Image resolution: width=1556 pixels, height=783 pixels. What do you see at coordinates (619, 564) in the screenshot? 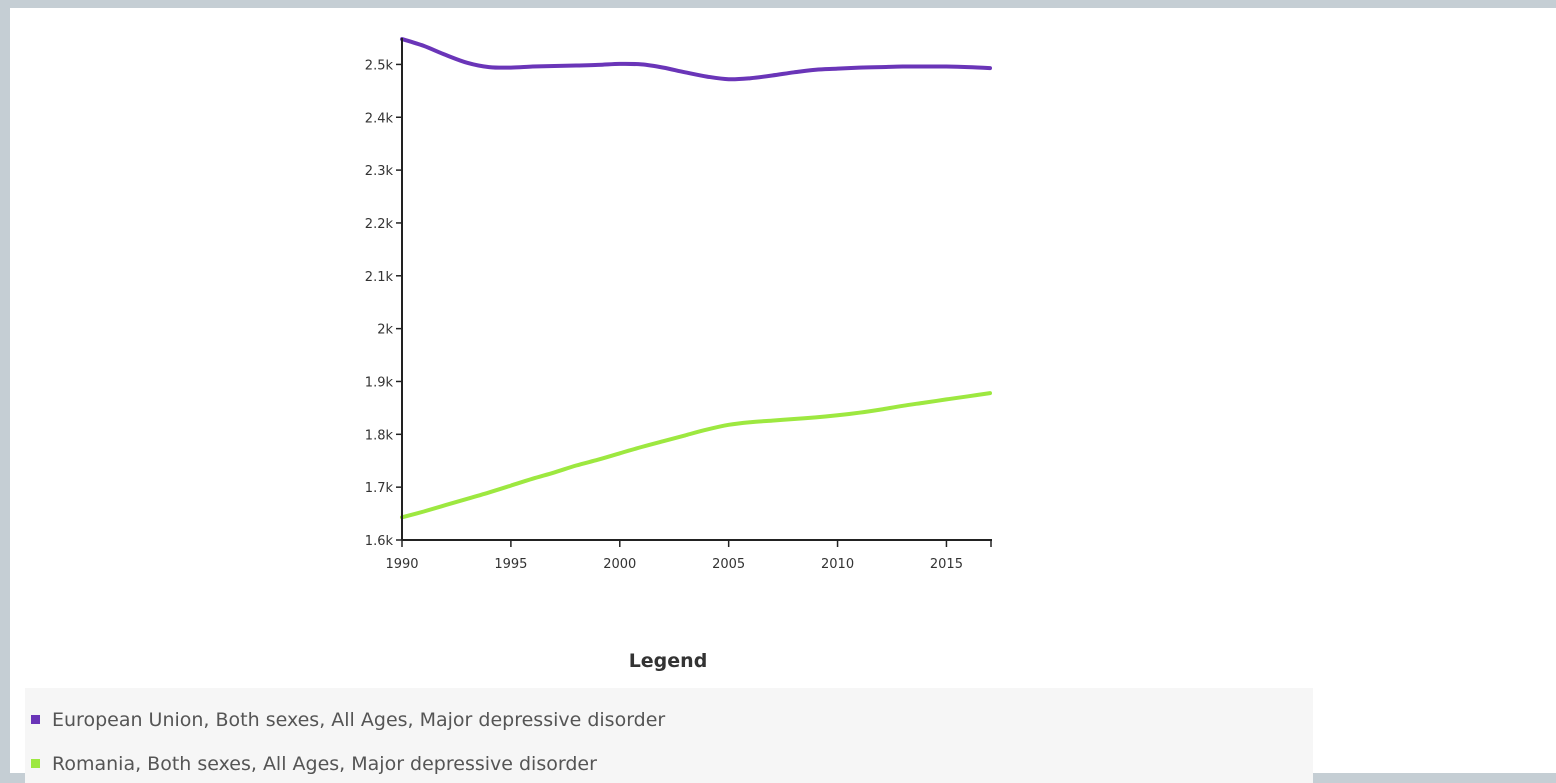
I see `x-tick-label: 2000` at bounding box center [619, 564].